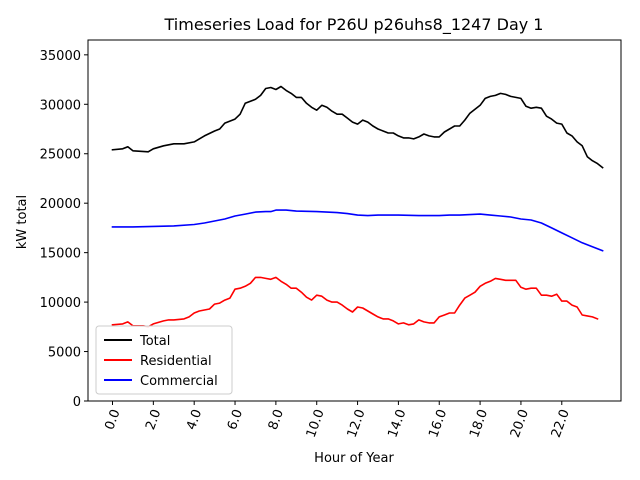 This screenshot has height=480, width=640. Describe the element at coordinates (235, 419) in the screenshot. I see `x-tick-label: 6.0` at that location.